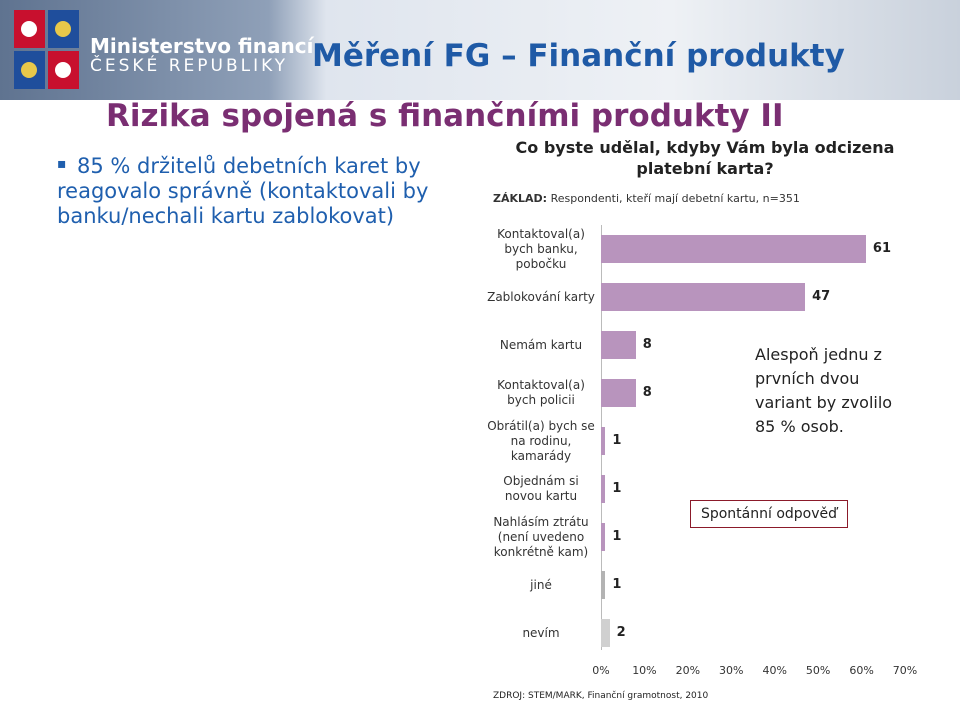 This screenshot has height=716, width=960. I want to click on category-label: Objednám si novou kartu, so click(541, 488).